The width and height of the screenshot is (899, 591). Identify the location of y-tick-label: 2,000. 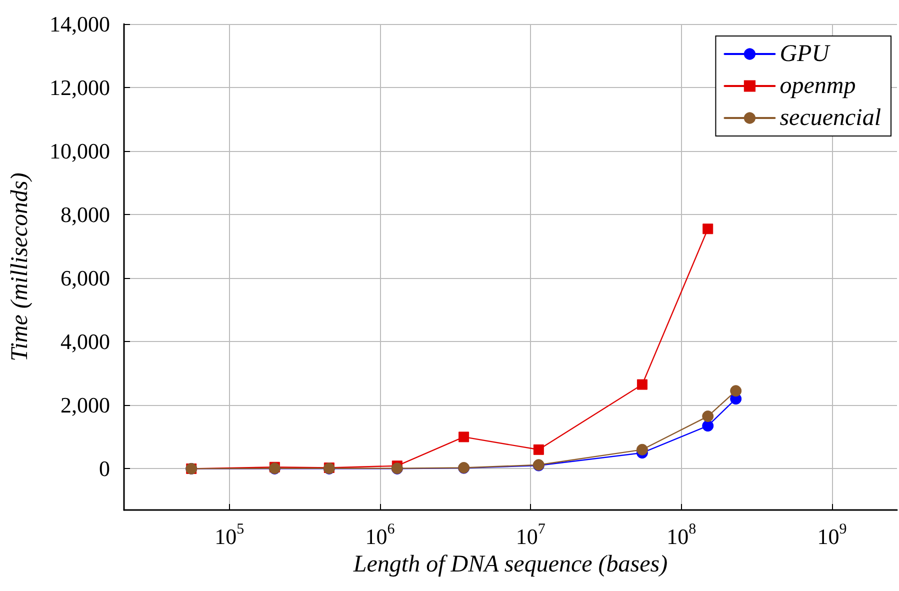
(85, 405).